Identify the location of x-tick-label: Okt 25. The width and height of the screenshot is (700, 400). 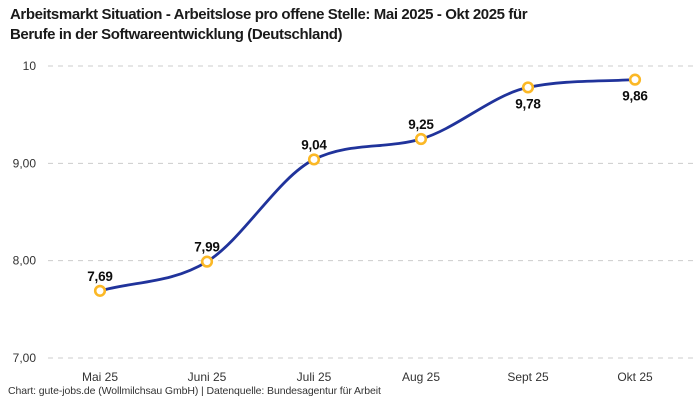
(635, 377).